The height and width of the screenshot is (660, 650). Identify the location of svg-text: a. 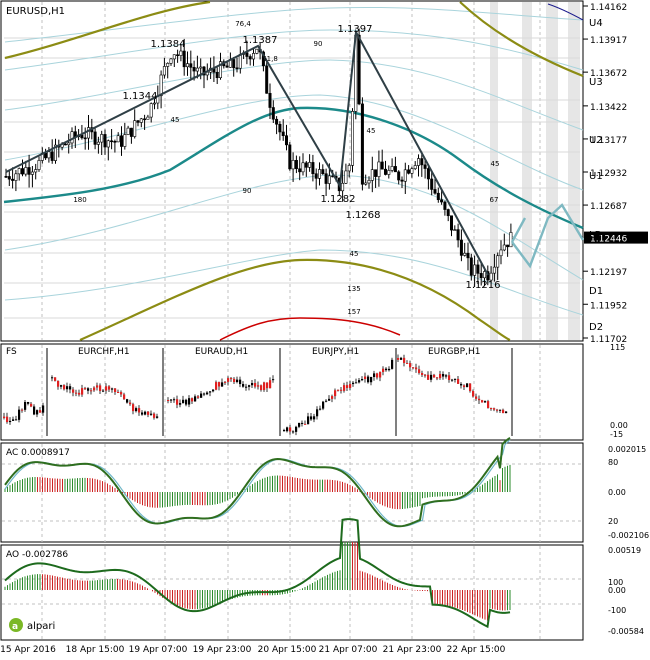
(15, 627).